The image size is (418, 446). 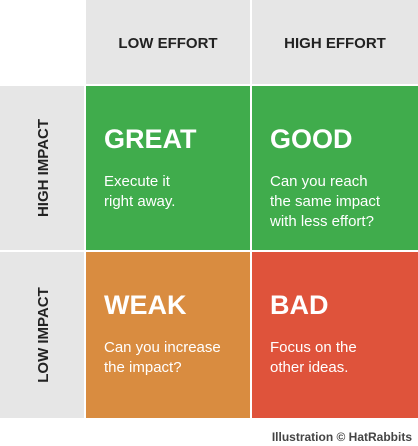 I want to click on quadrant-title: BAD, so click(x=299, y=305).